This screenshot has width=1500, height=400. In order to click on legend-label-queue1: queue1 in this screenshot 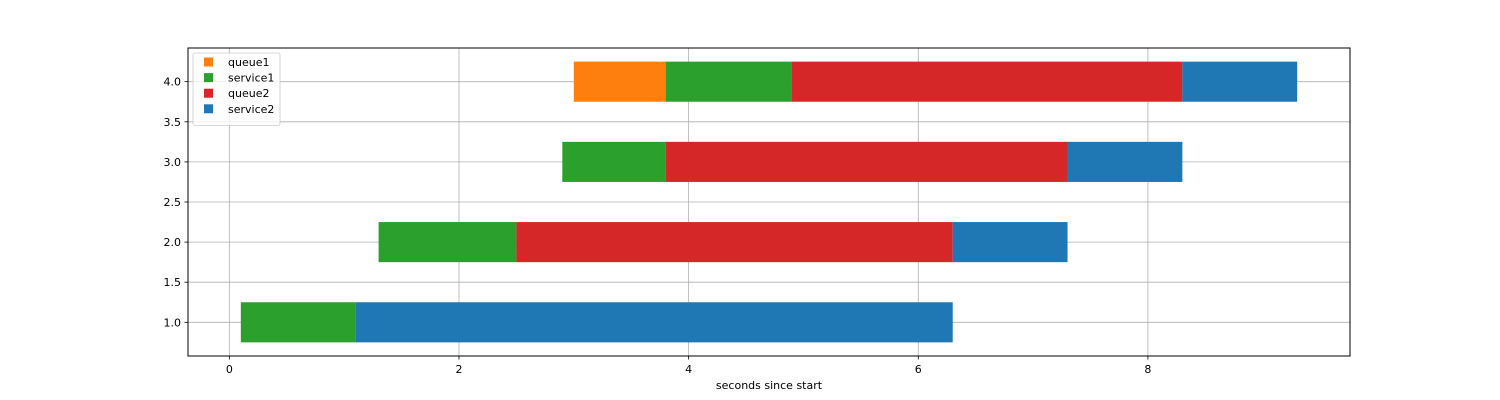, I will do `click(248, 62)`.